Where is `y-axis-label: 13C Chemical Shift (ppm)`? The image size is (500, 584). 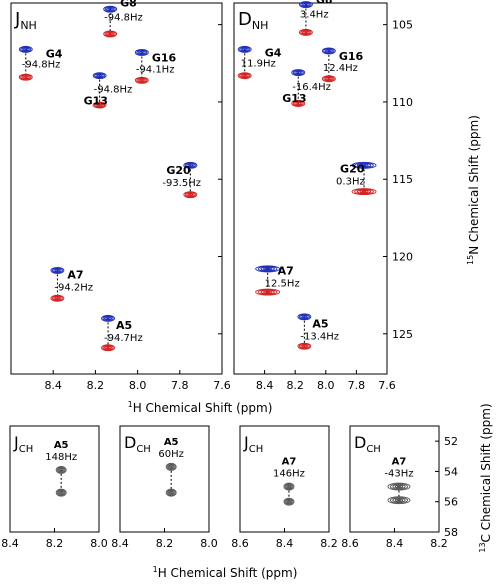 y-axis-label: 13C Chemical Shift (ppm) is located at coordinates (485, 477).